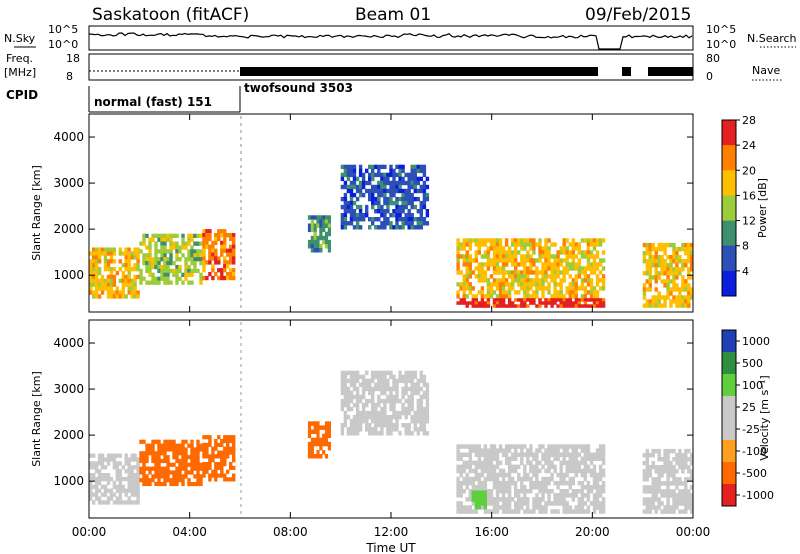 Image resolution: width=800 pixels, height=554 pixels. Describe the element at coordinates (22, 95) in the screenshot. I see `cpid-label: CPID` at that location.